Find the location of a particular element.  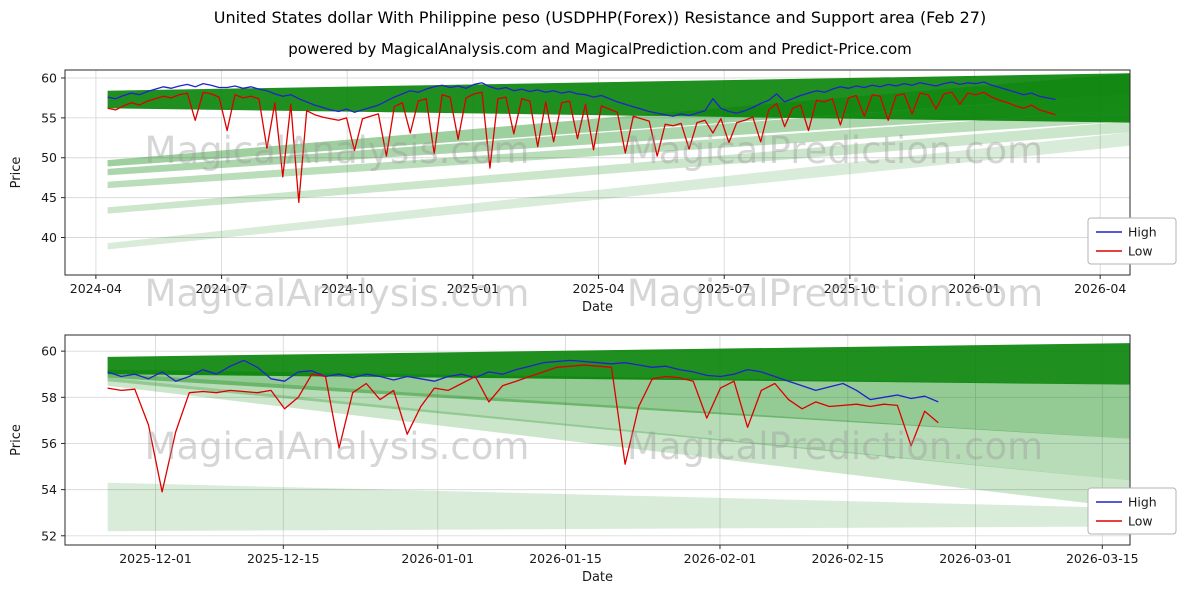

x-tick-label: 2024-07 is located at coordinates (221, 288).